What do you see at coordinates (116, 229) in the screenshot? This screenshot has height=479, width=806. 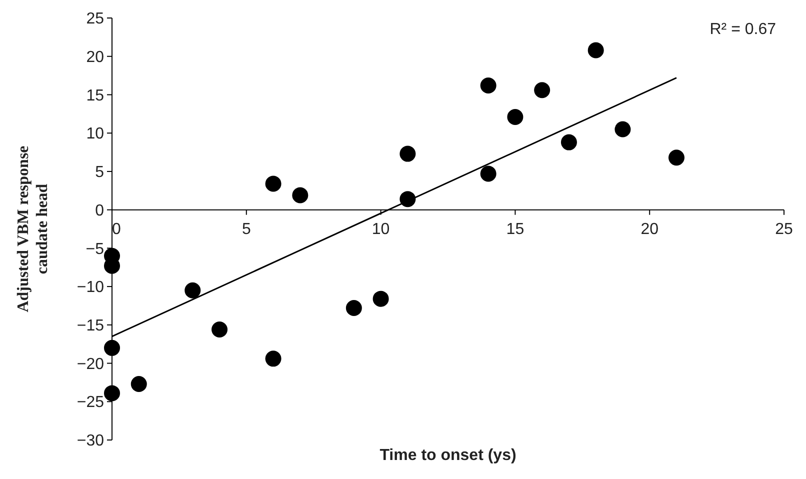 I see `x-tick-label: 0` at bounding box center [116, 229].